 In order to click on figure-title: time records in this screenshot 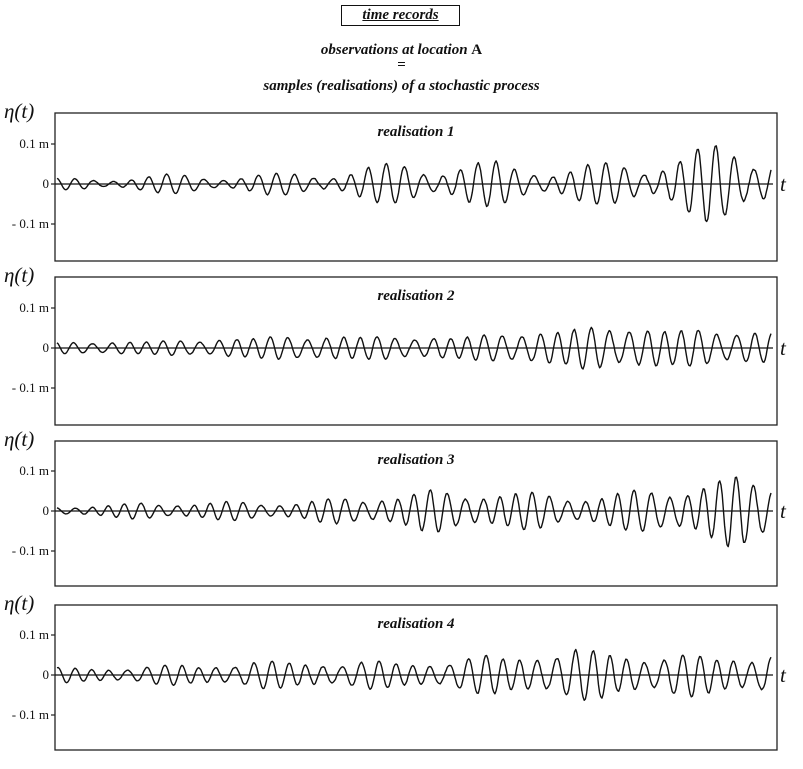, I will do `click(400, 15)`.